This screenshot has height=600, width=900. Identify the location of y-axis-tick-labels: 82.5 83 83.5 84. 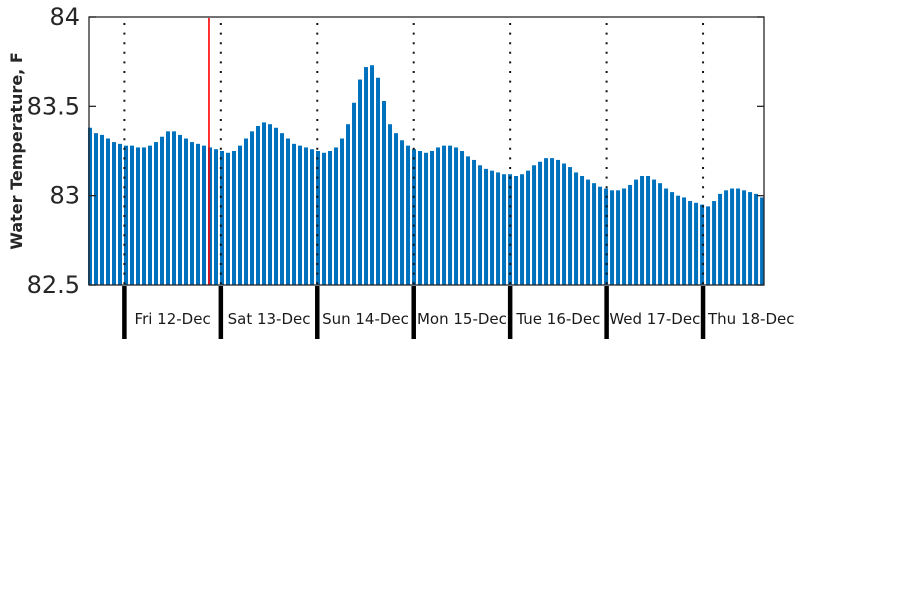
(53, 151).